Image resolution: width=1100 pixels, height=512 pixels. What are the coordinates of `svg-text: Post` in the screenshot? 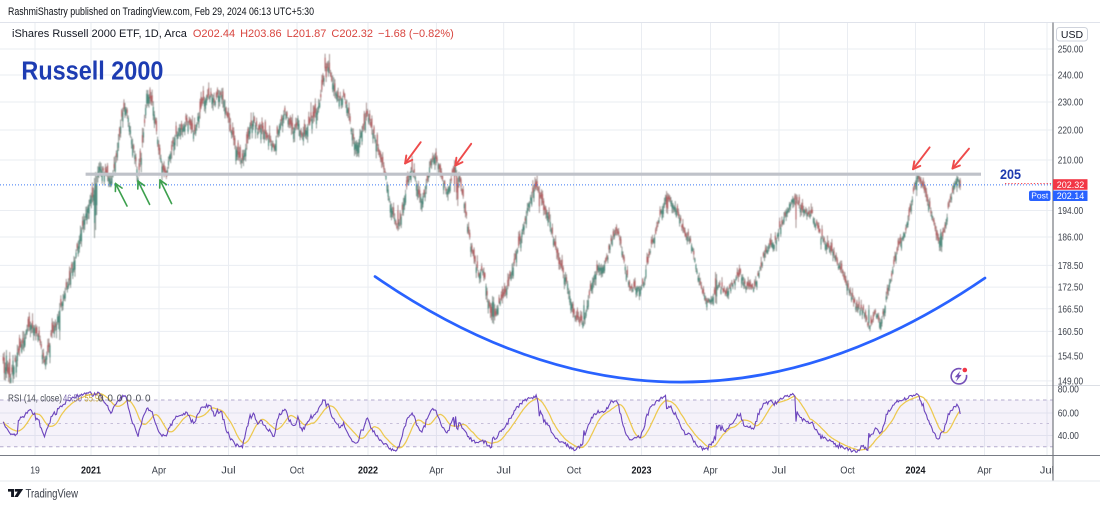 It's located at (1040, 196).